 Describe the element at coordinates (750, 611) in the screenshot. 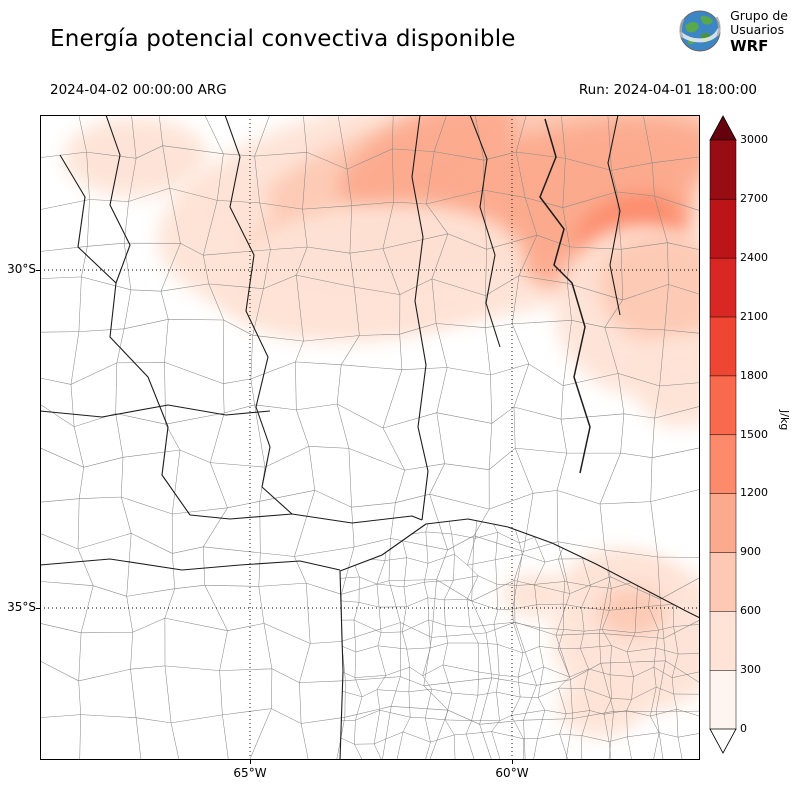

I see `colorbar-tick-label: 600` at that location.